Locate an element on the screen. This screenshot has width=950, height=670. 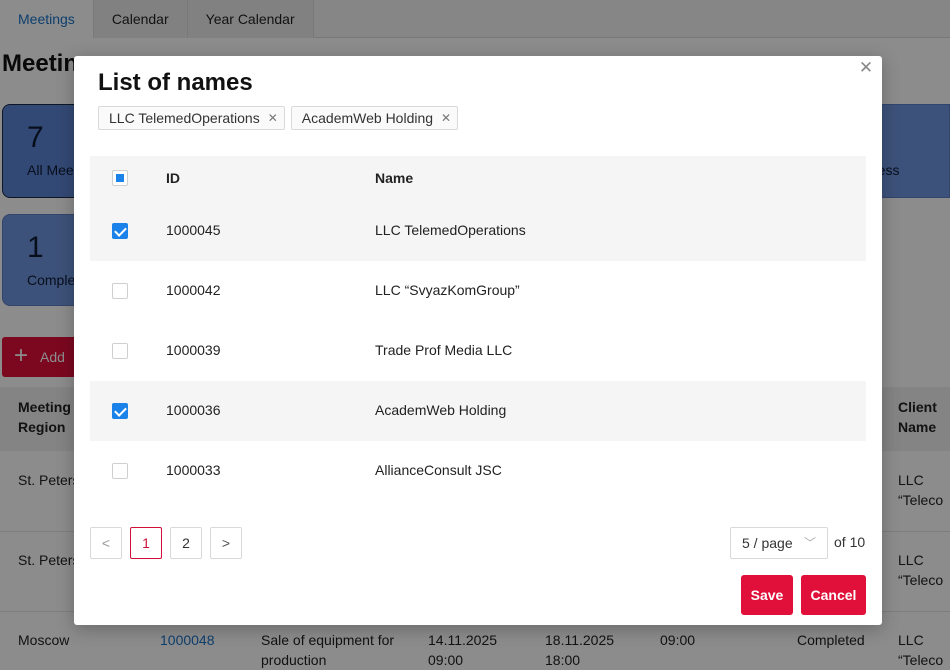
stat-card-number: 7 is located at coordinates (35, 137).